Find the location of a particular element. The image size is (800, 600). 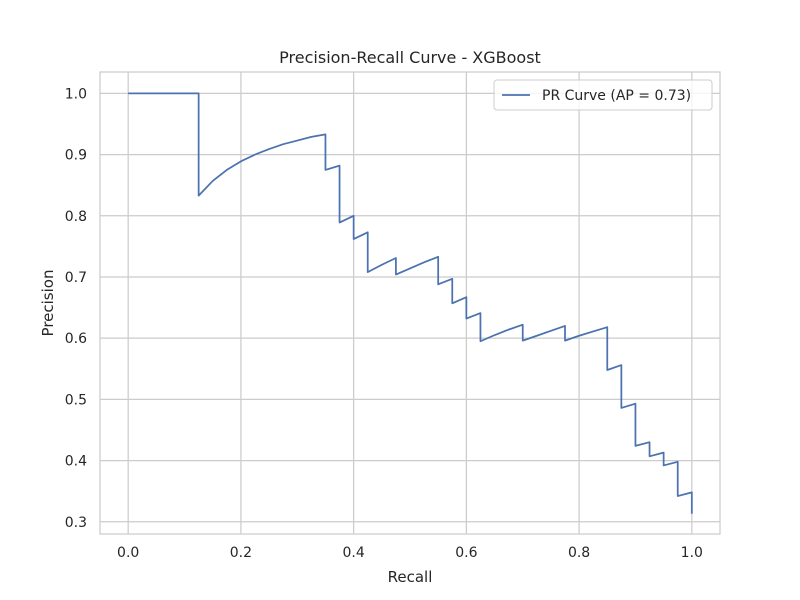

y-axis-ticks: 0.3 0.4 0.5 0.6 0.7 0.8 0.9 1.0 is located at coordinates (76, 308).